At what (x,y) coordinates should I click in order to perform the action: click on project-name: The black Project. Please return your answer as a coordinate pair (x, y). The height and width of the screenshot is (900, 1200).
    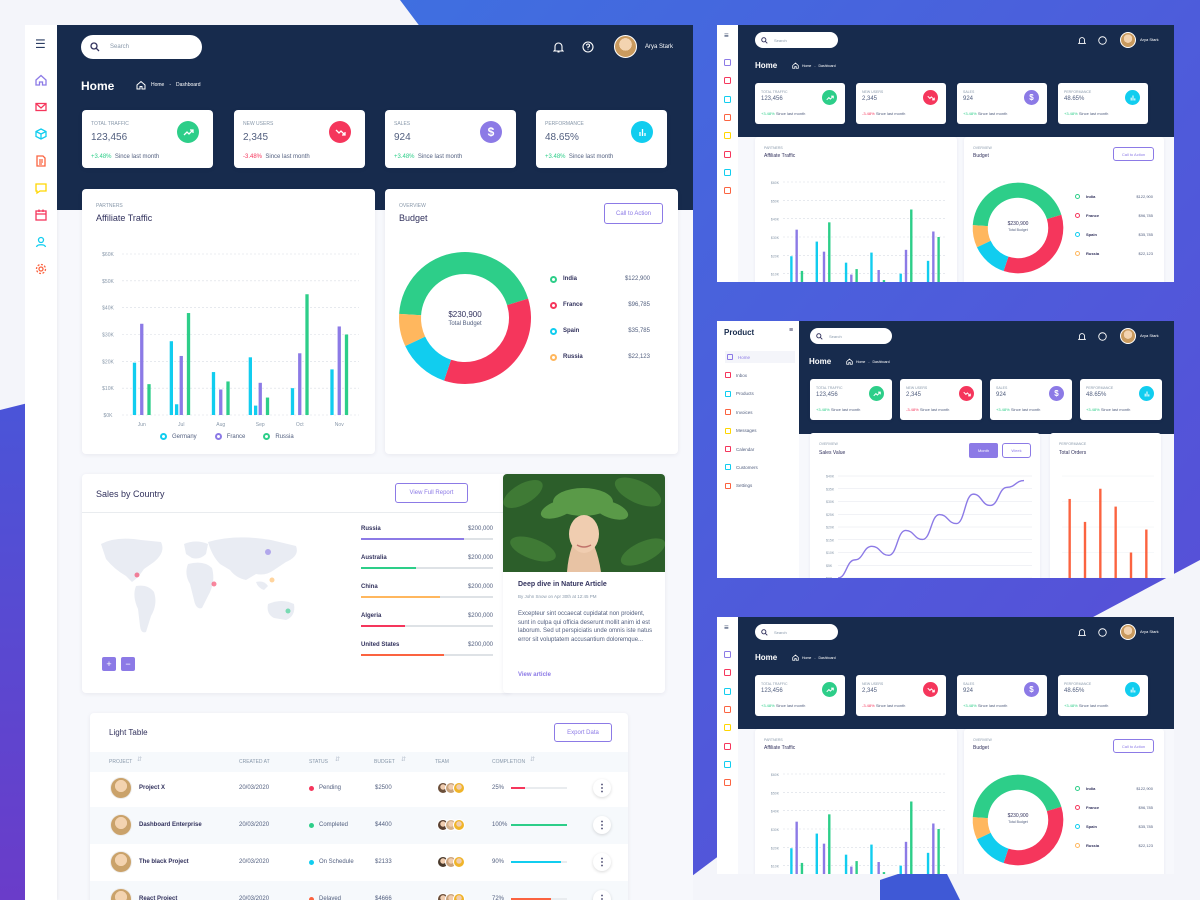
    Looking at the image, I should click on (164, 862).